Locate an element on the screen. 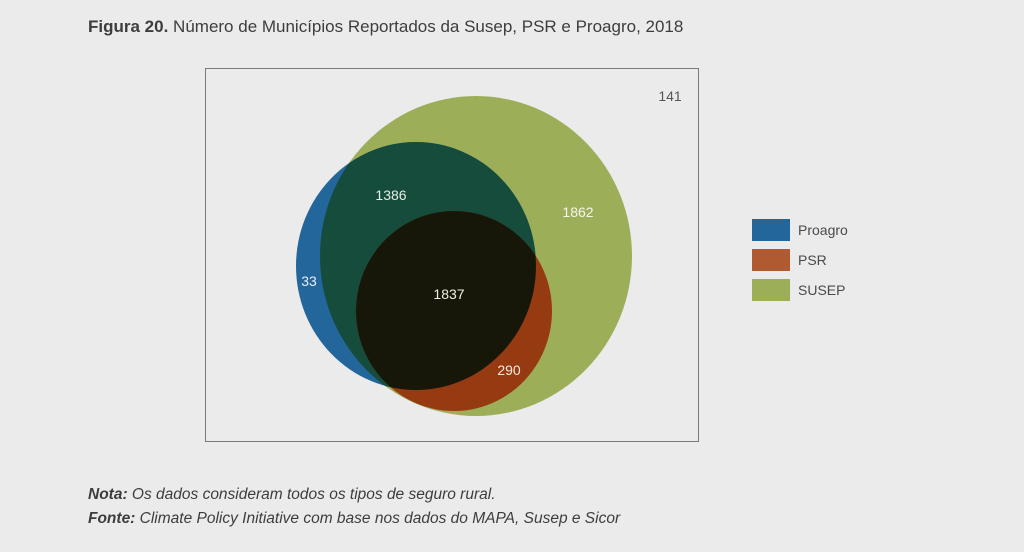 The height and width of the screenshot is (552, 1024). legend-swatch-psr is located at coordinates (771, 260).